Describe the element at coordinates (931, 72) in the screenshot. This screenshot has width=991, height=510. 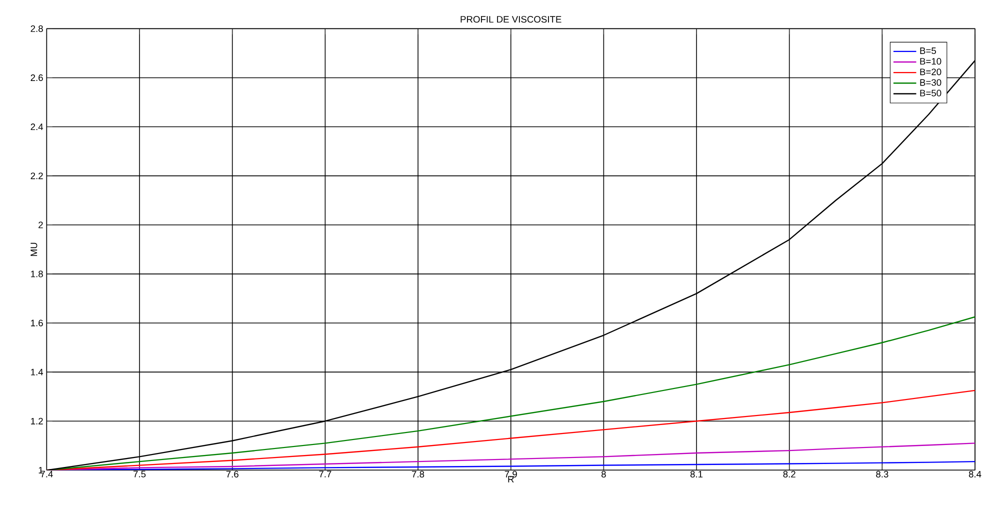
I see `legend-label: B=20` at that location.